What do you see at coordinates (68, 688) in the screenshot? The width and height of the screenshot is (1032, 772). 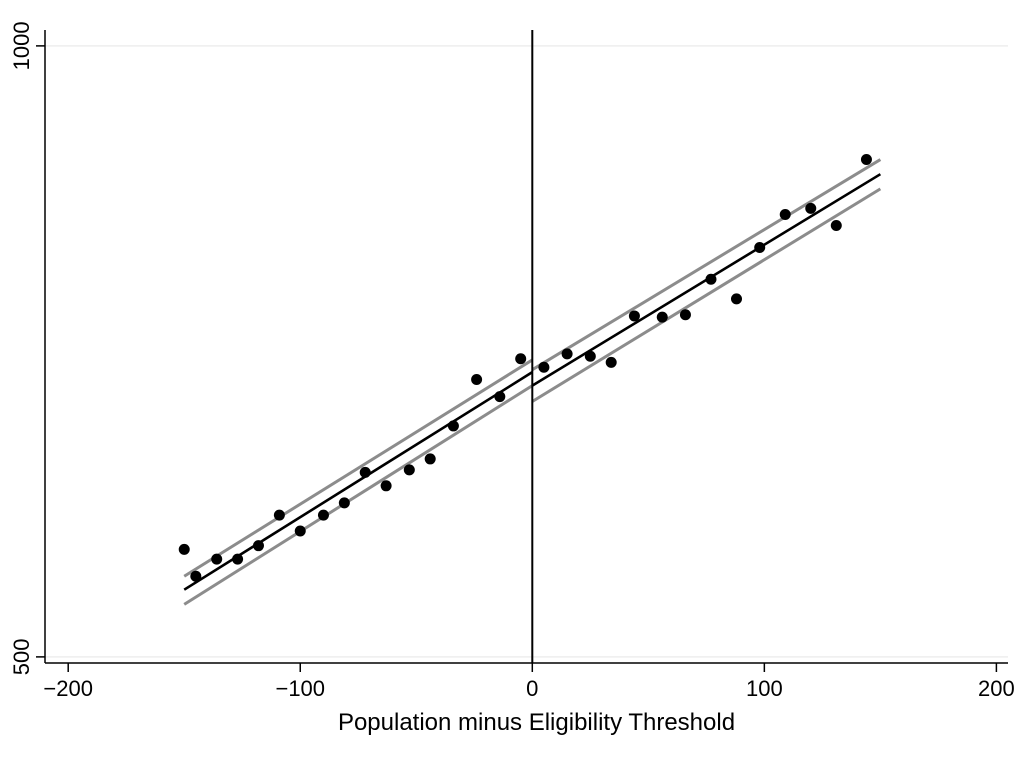 I see `x-tick-label-0: −200` at bounding box center [68, 688].